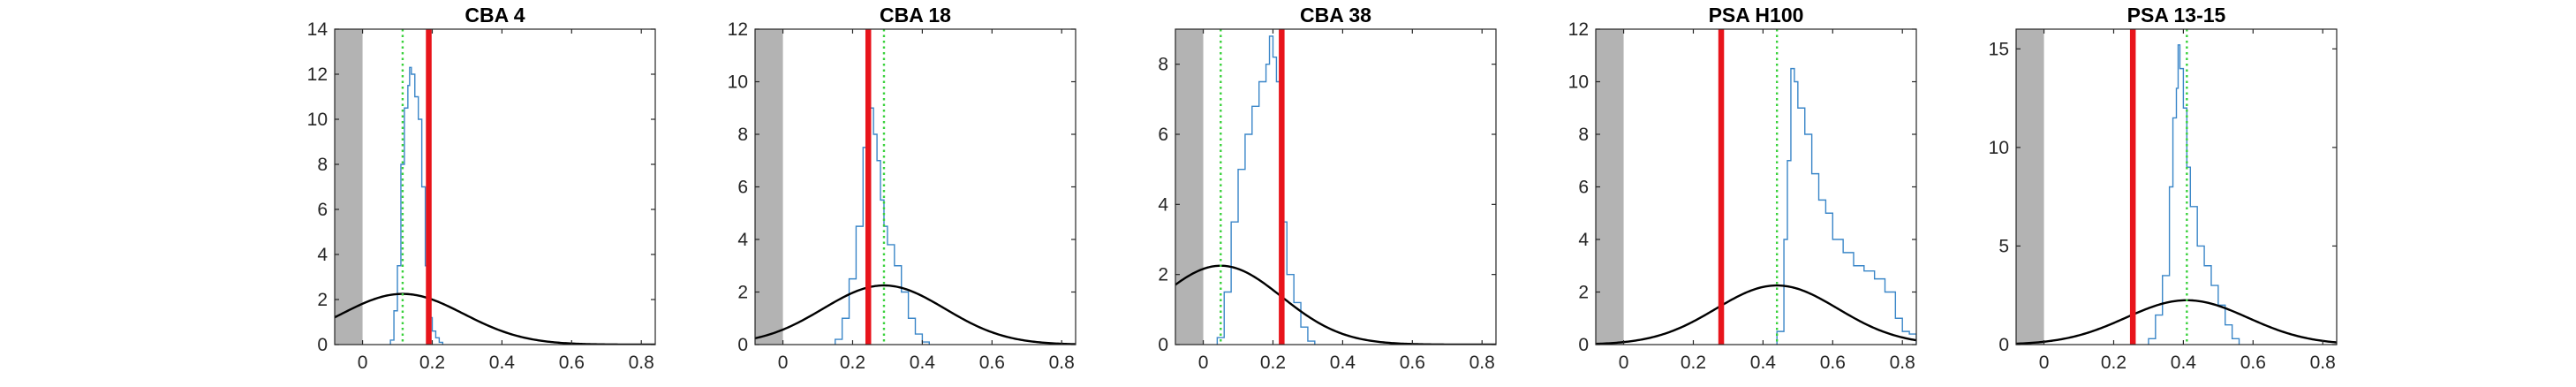 The image size is (2576, 387). I want to click on chart-1-ytick-label: 2, so click(323, 300).